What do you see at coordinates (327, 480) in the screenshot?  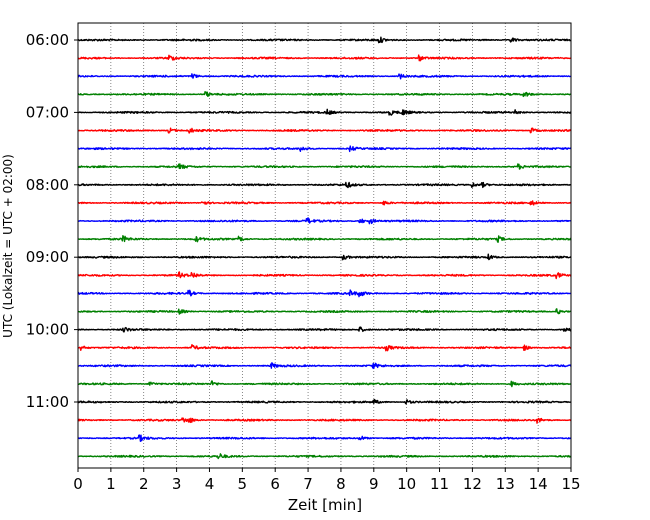 I see `x-axis: 0 1 2 3 4 5 6 7 8 9 10 11 12 13 14 15` at bounding box center [327, 480].